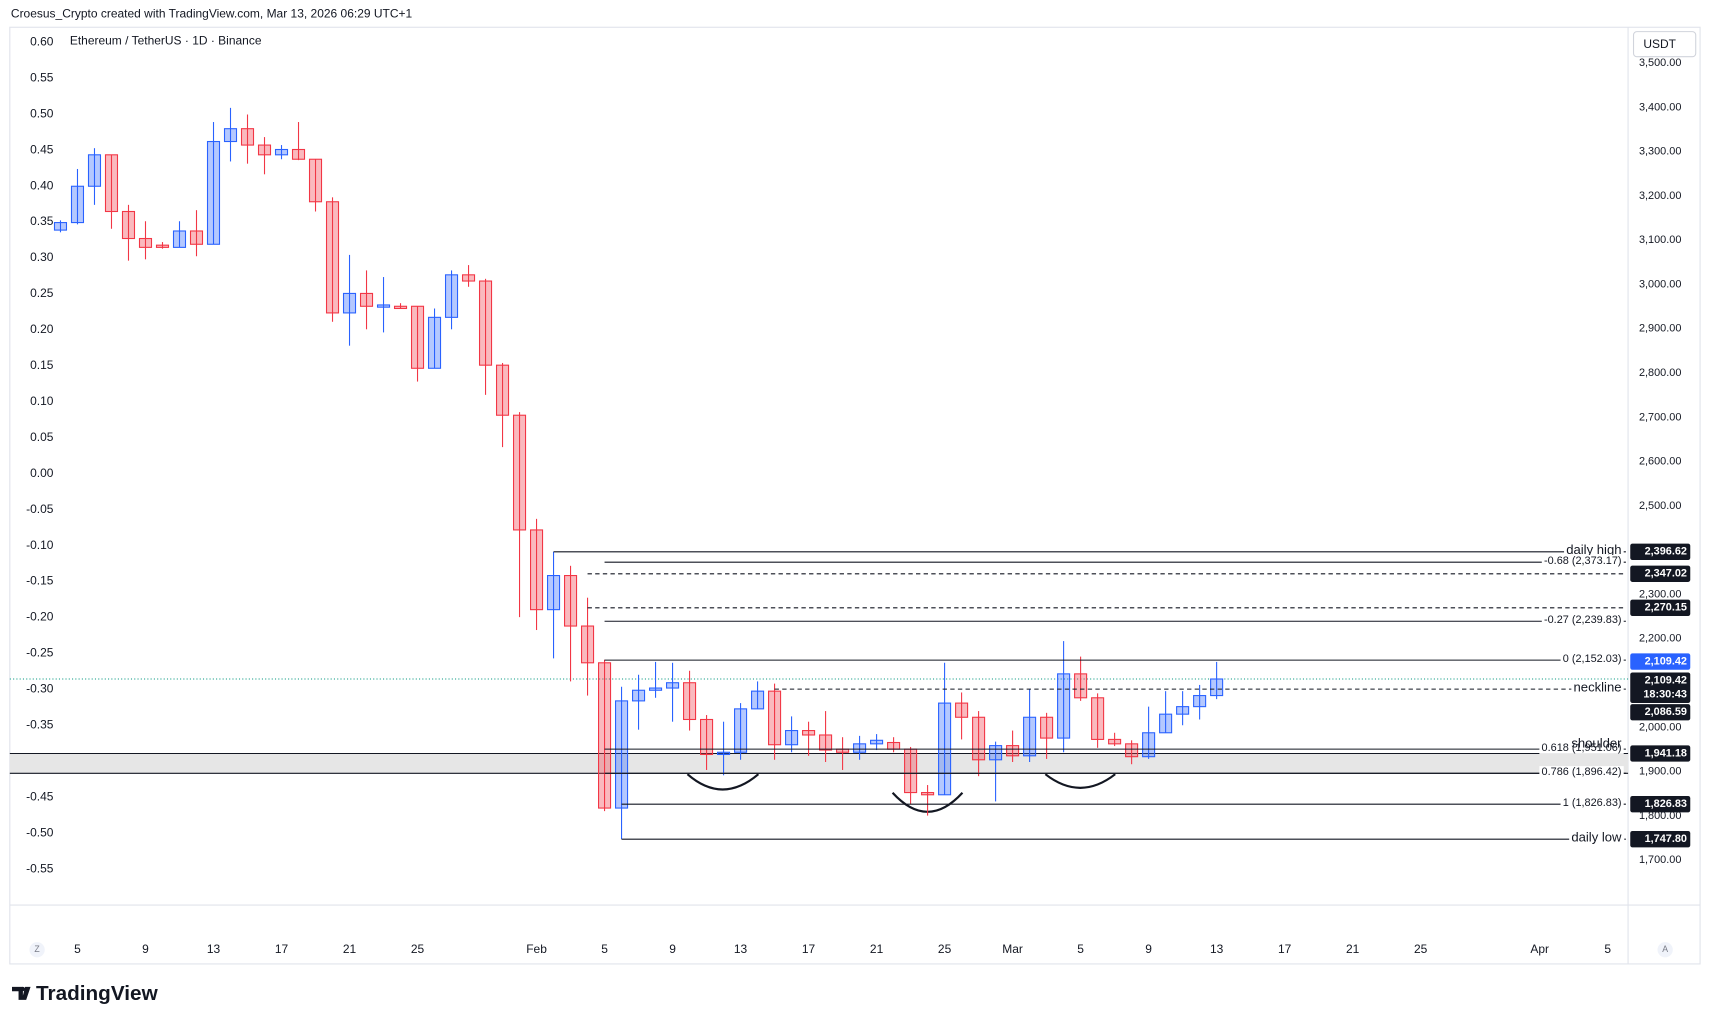 The image size is (1711, 1025). What do you see at coordinates (40, 509) in the screenshot?
I see `y2-tick-label: -0.05` at bounding box center [40, 509].